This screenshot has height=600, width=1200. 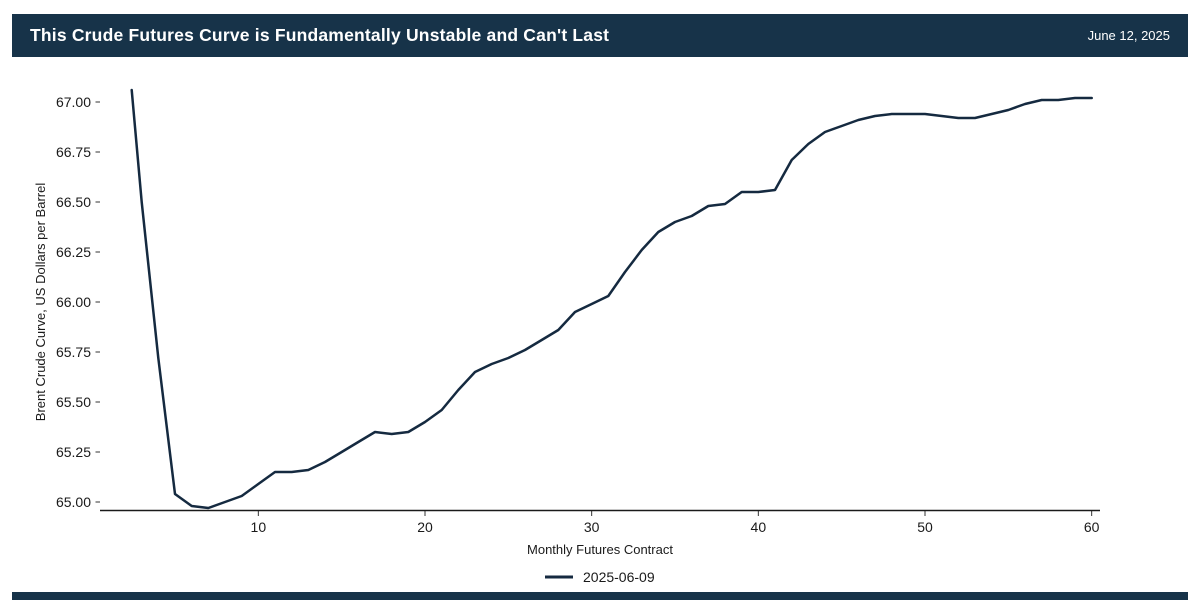 I want to click on y-tick-label: 65.25, so click(x=73, y=452).